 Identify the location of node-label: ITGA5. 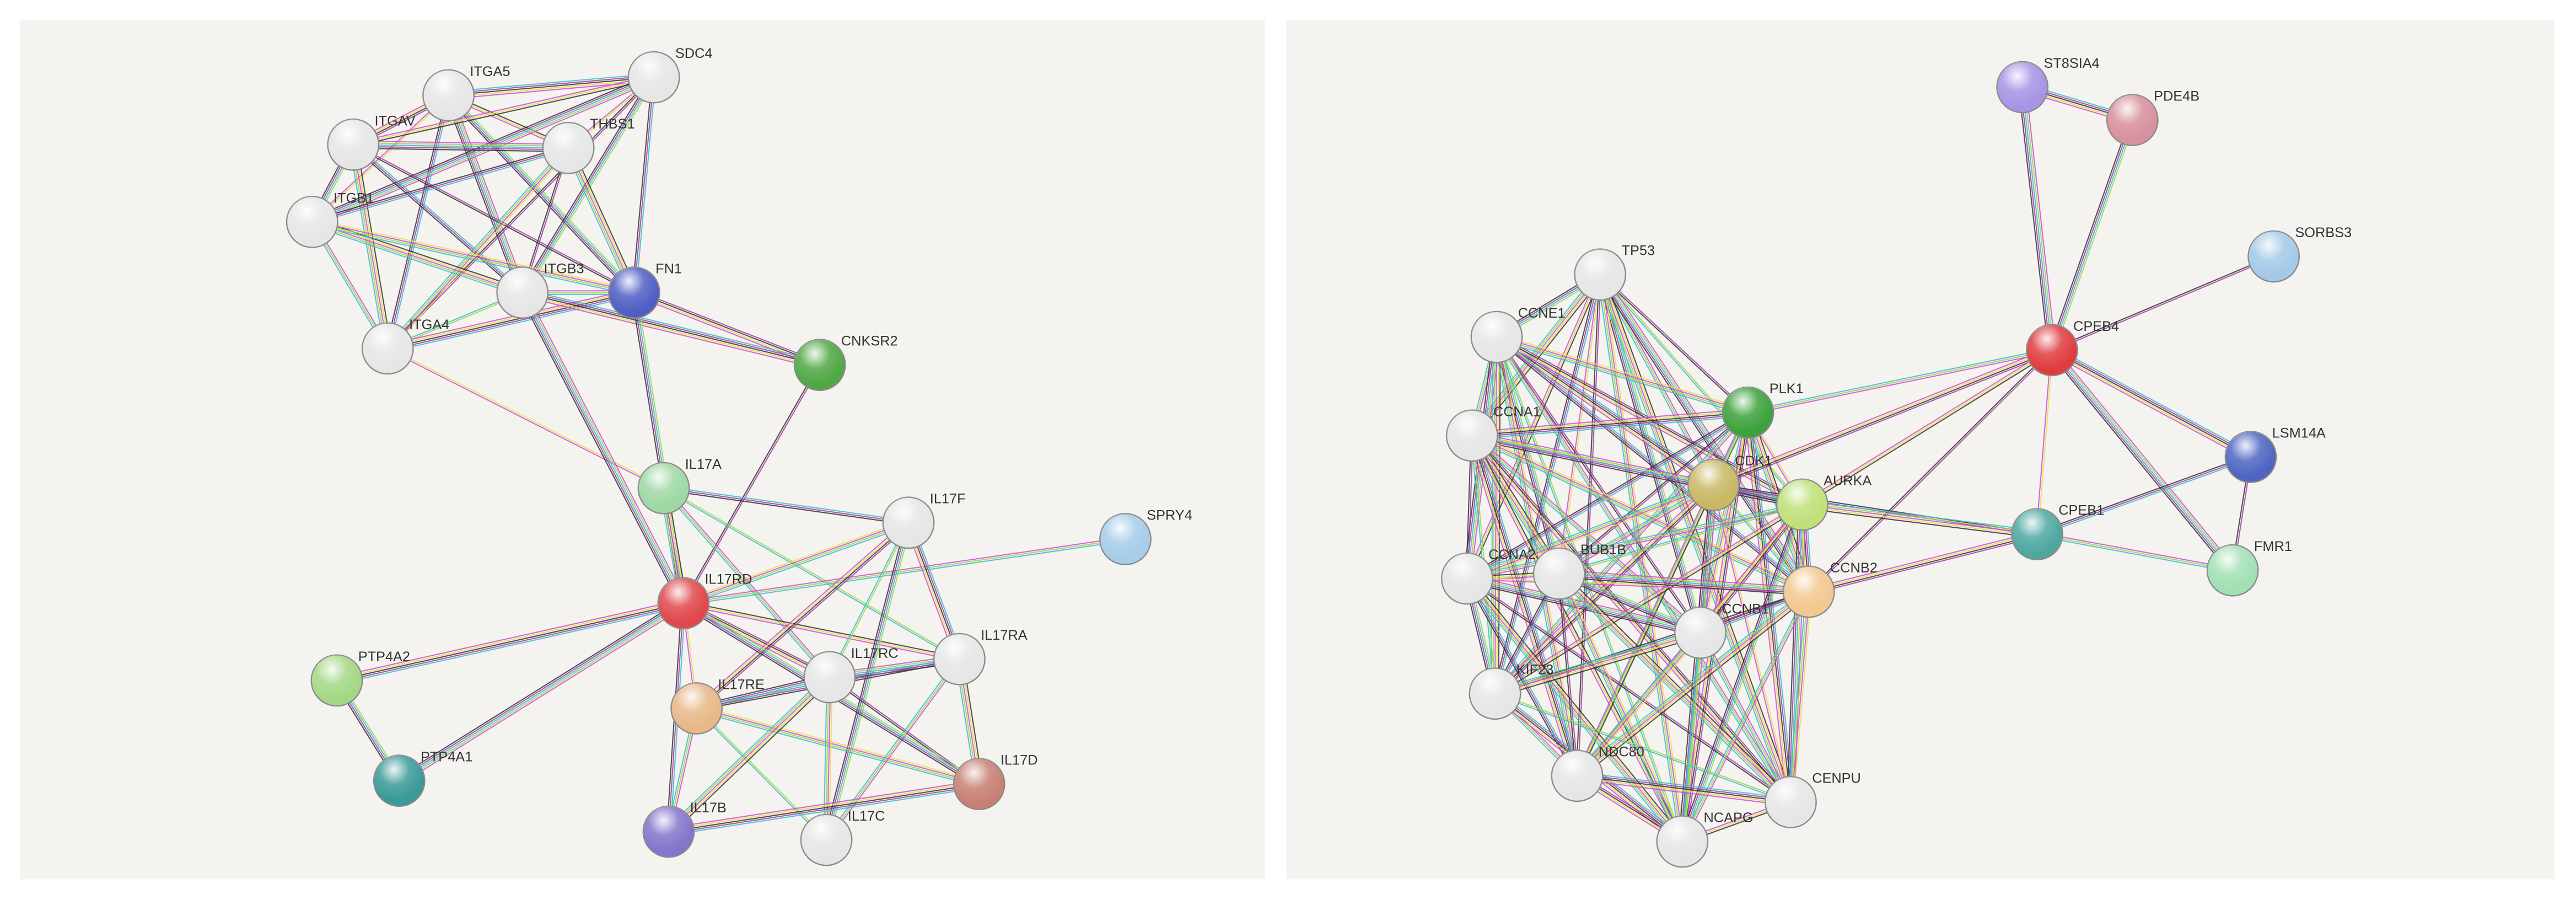
(490, 71).